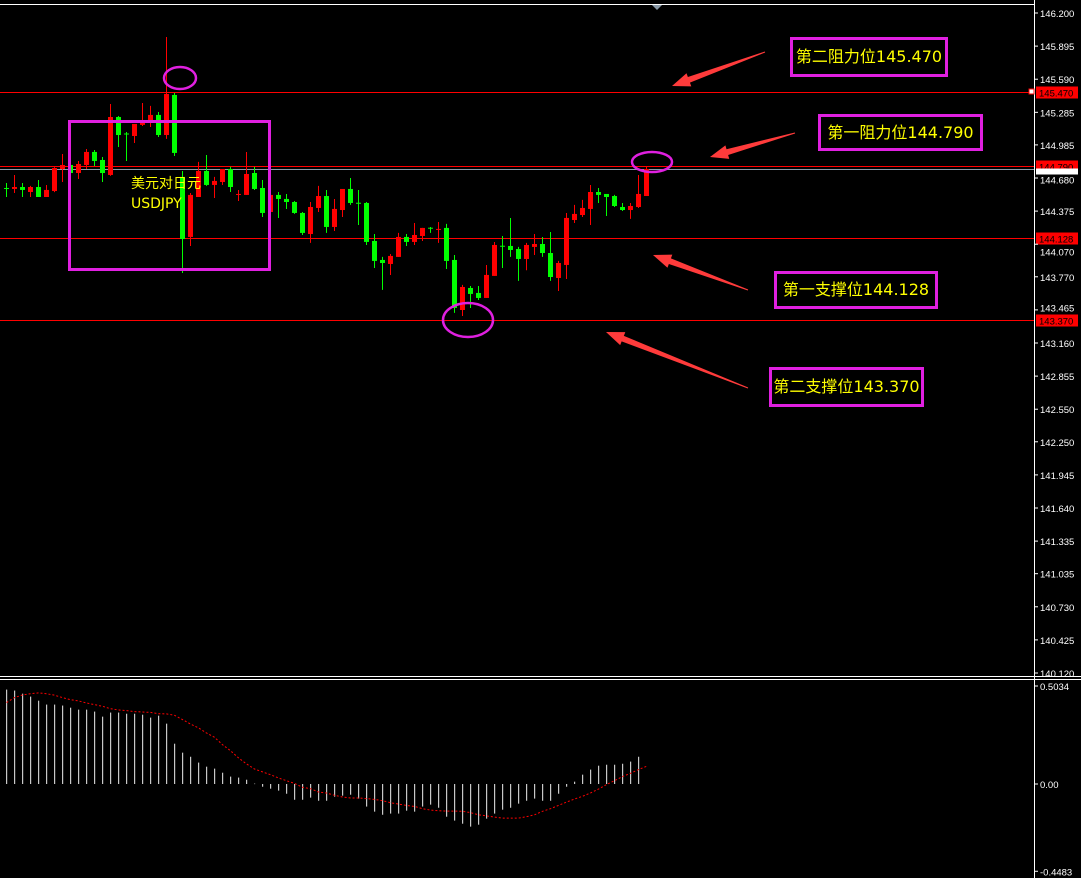  I want to click on level-price-tag, so click(1057, 92).